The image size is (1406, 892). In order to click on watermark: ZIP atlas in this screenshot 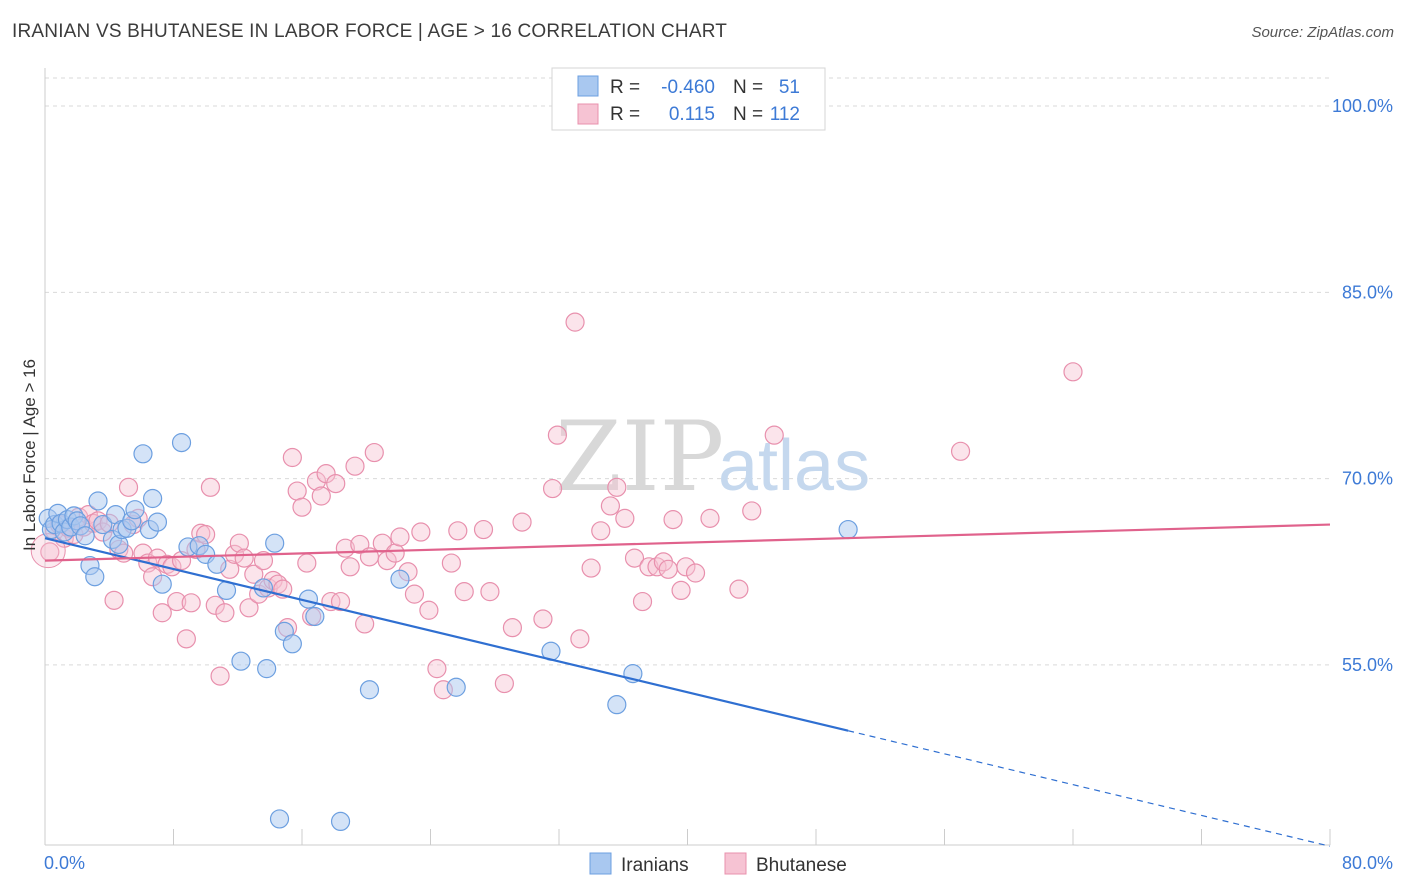, I will do `click(712, 457)`.